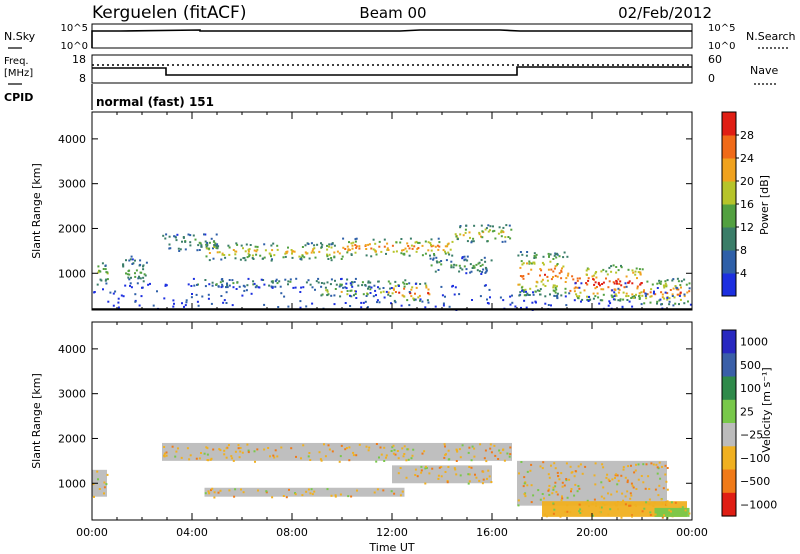 The image size is (800, 554). What do you see at coordinates (391, 480) in the screenshot?
I see `velocity-data` at bounding box center [391, 480].